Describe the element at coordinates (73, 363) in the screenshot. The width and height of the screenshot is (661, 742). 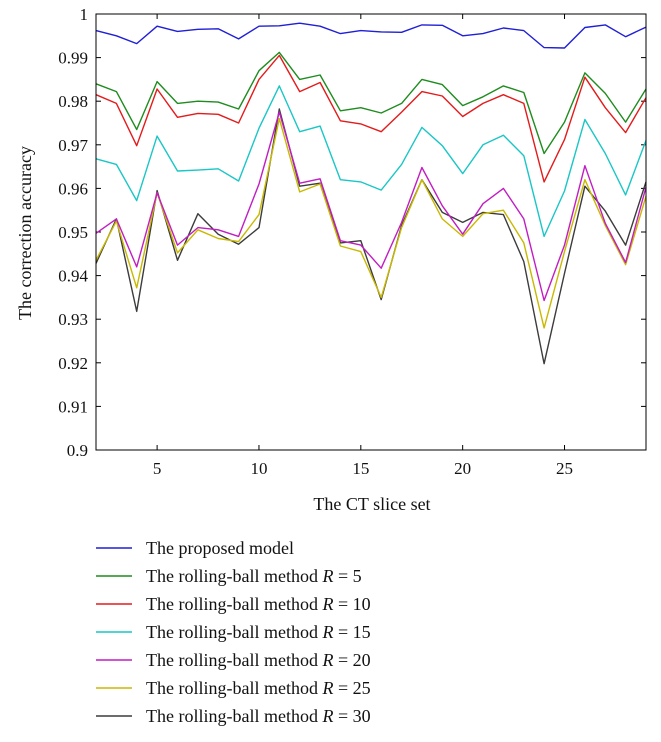
I see `y-tick-label: 0.92` at that location.